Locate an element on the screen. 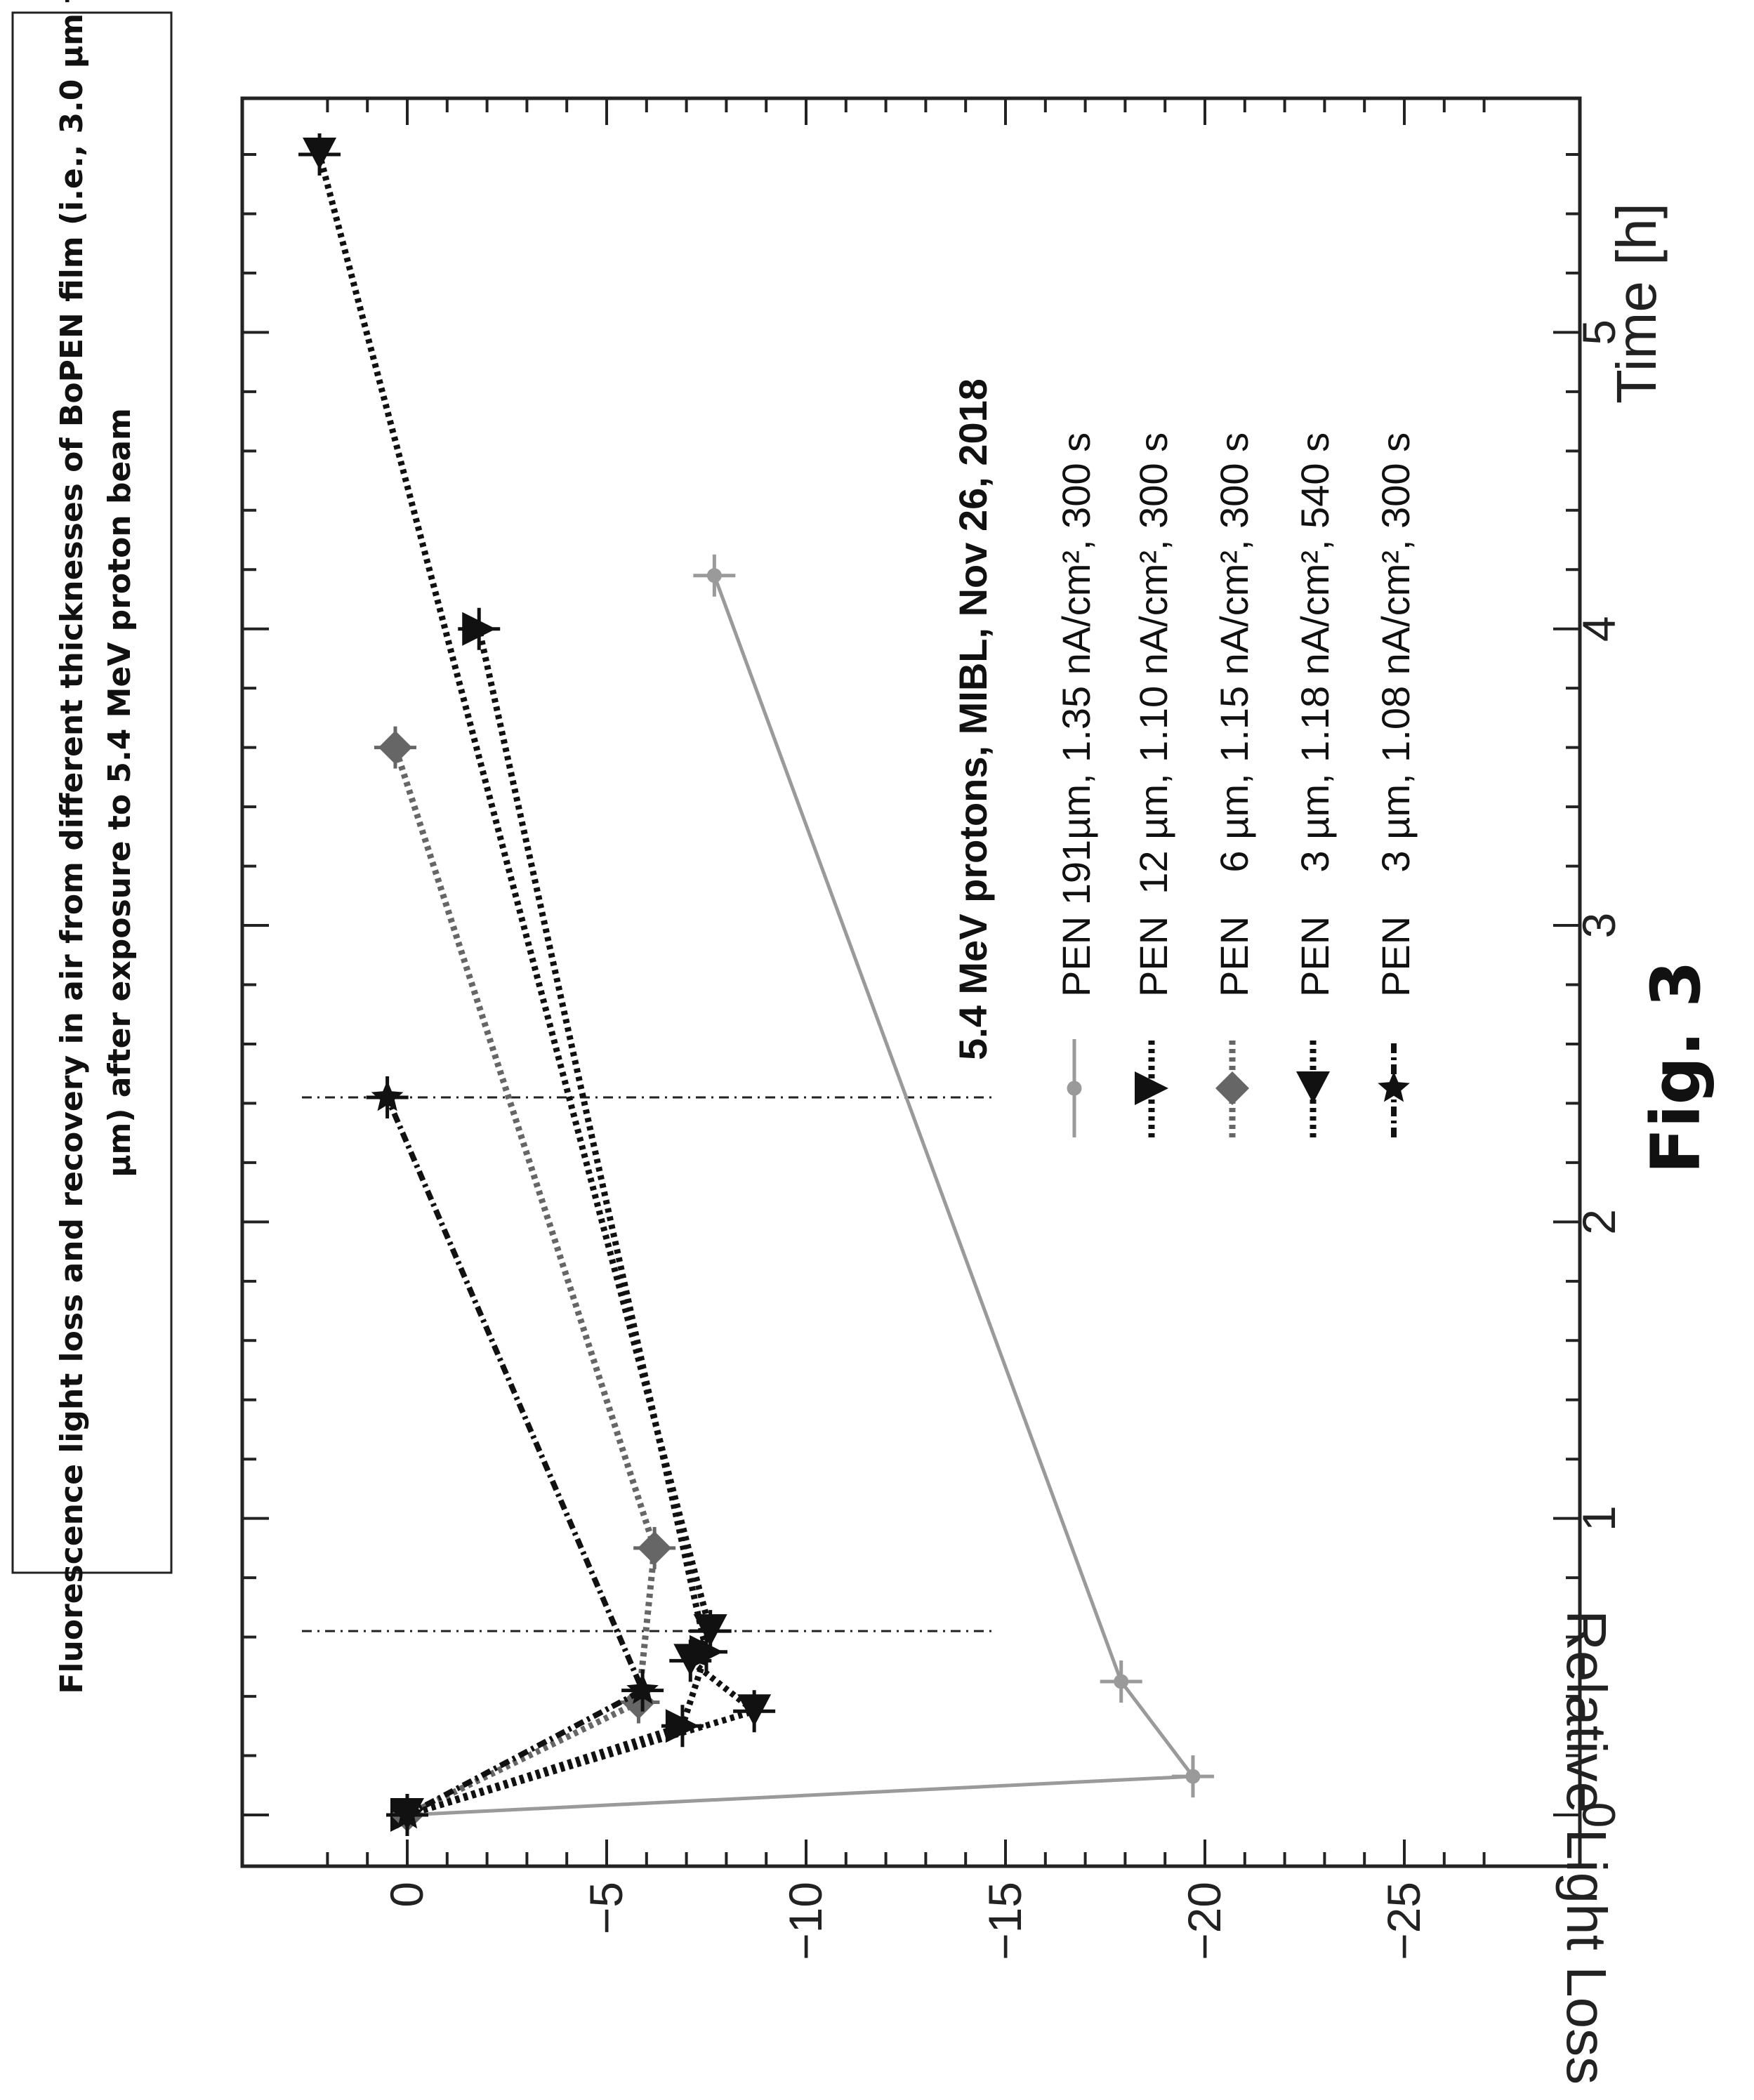 Image resolution: width=1754 pixels, height=2100 pixels. legend-entry-group: PEN 6 µm, 1.15 nA/cm², 300 s is located at coordinates (1234, 714).